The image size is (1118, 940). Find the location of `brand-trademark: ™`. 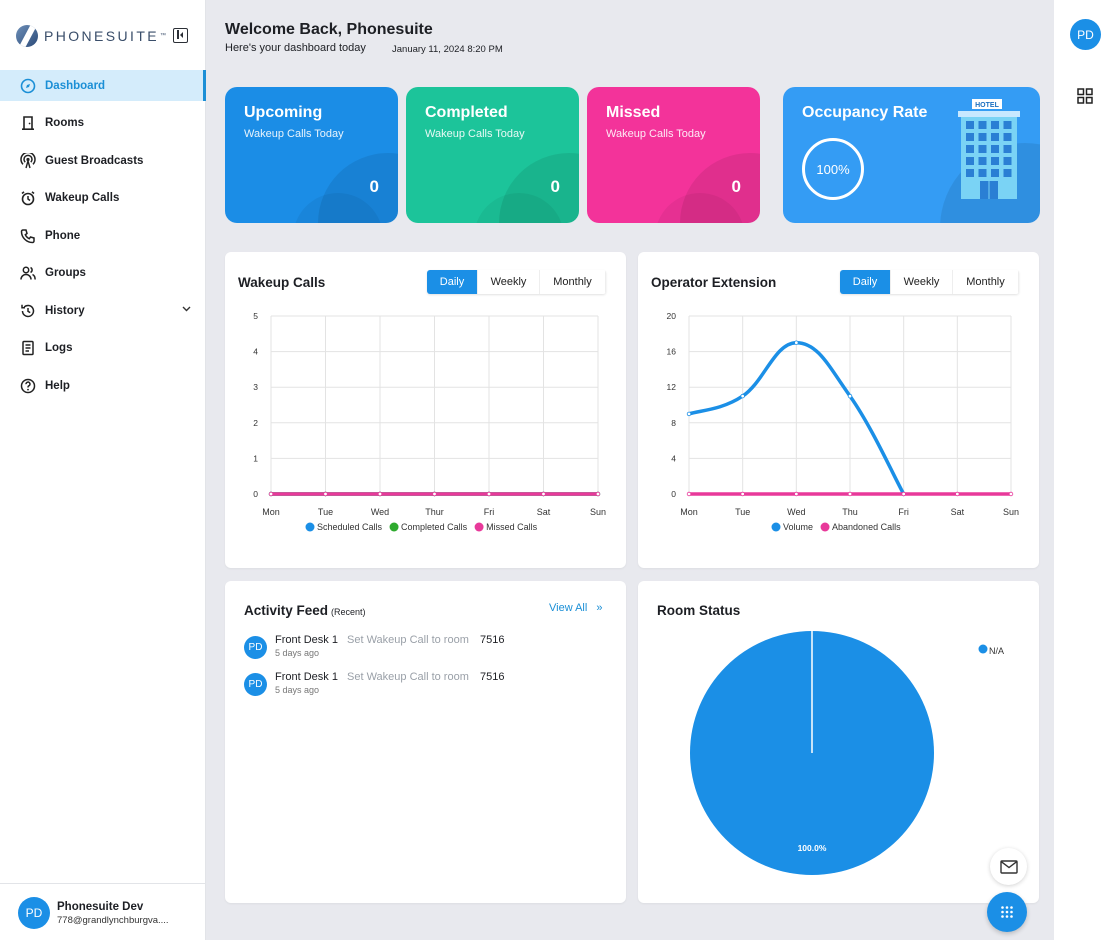

brand-trademark: ™ is located at coordinates (163, 36).